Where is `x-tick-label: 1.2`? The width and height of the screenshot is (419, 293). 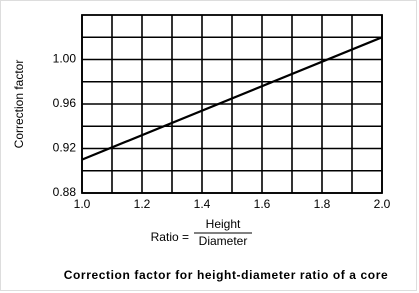 x-tick-label: 1.2 is located at coordinates (142, 204).